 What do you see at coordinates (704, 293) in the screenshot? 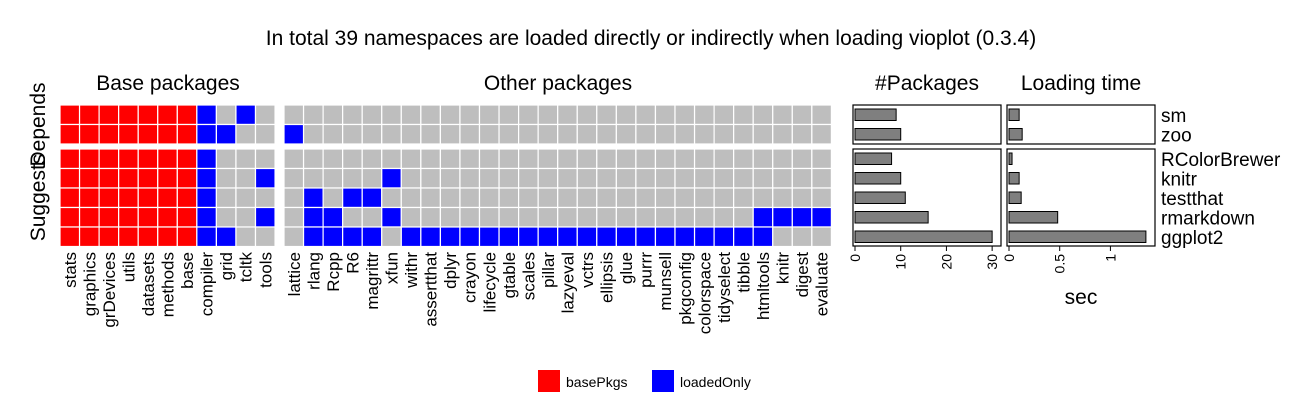
I see `other-package-label: colorspace` at bounding box center [704, 293].